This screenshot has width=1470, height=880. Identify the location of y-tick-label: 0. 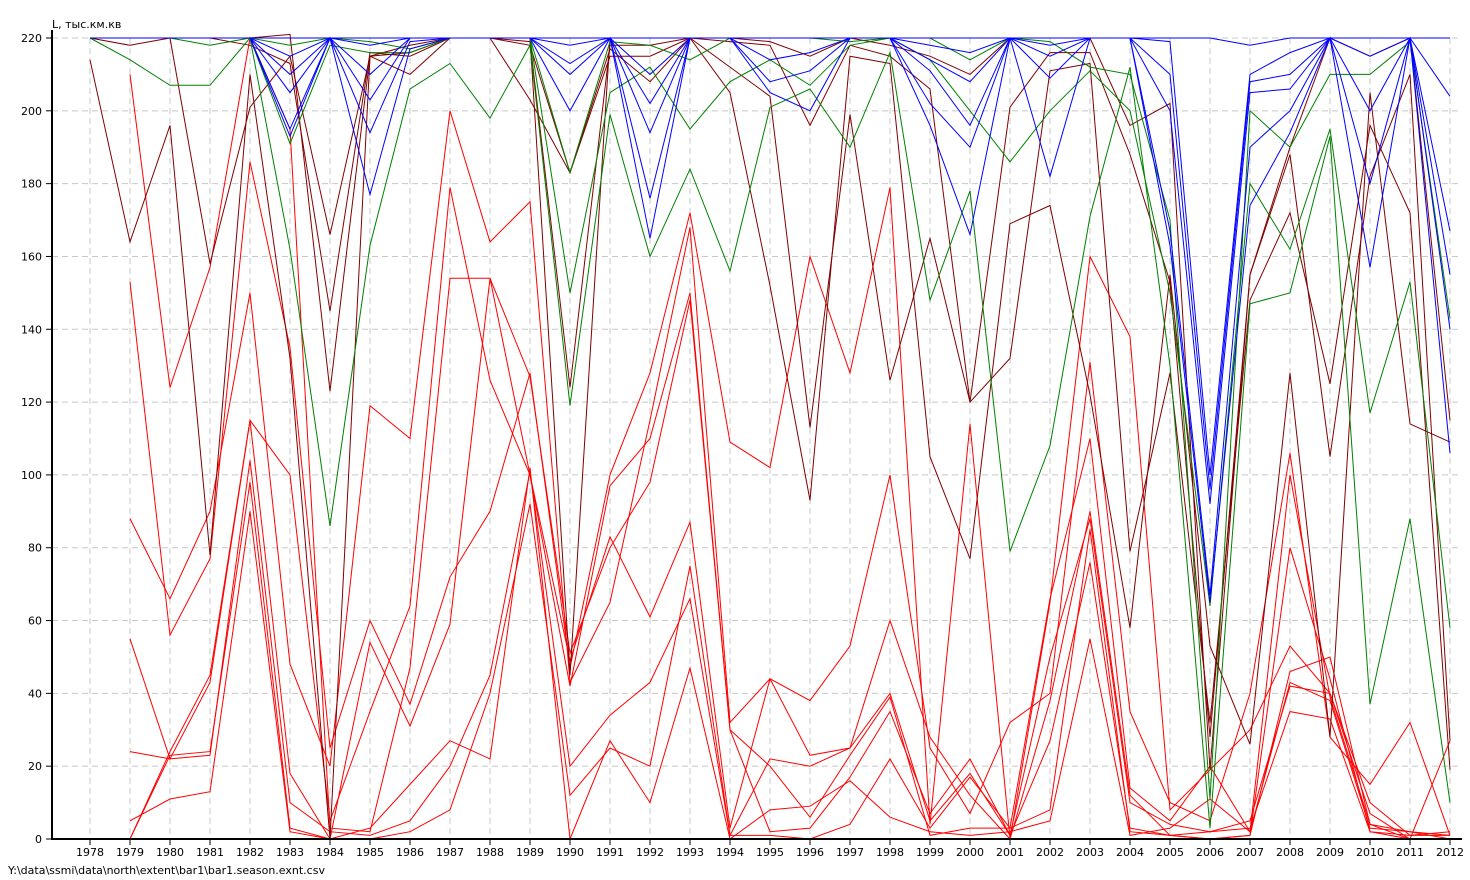
(38, 839).